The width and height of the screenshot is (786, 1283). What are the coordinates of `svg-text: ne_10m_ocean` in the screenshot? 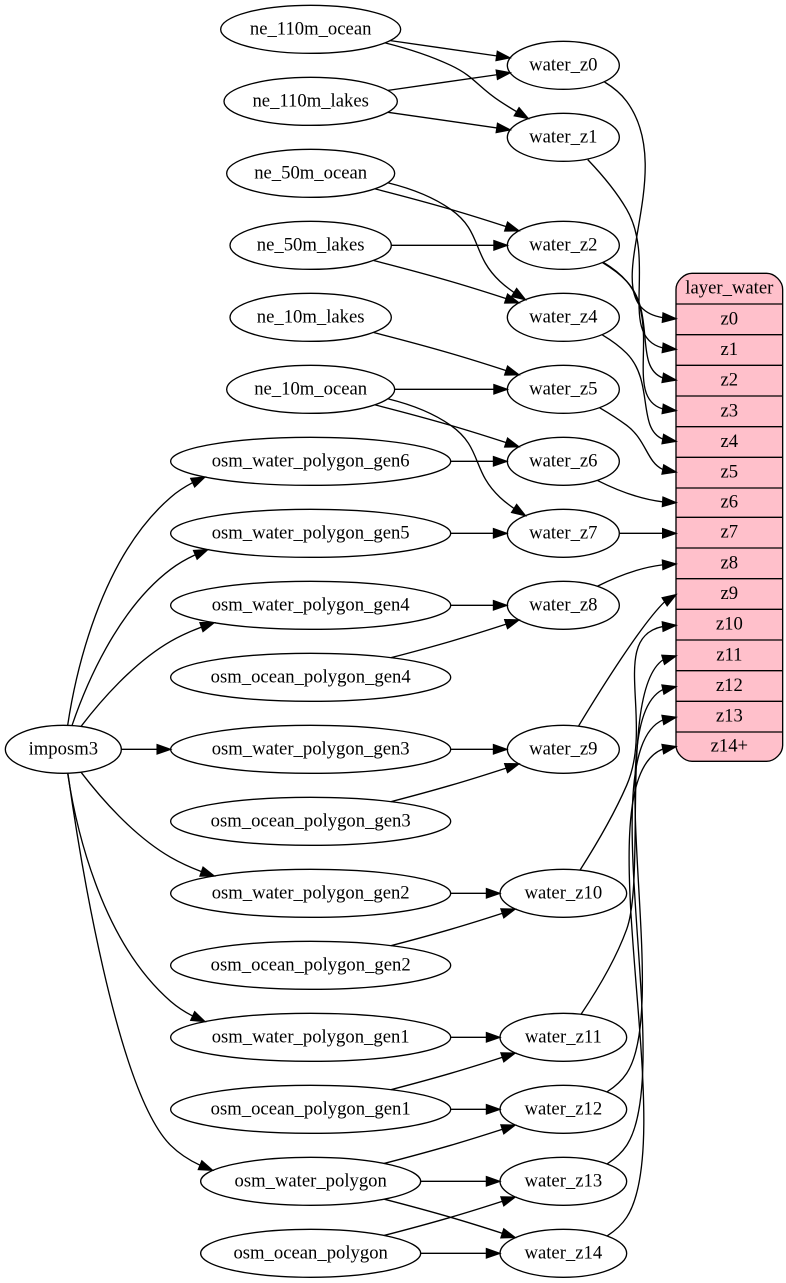 It's located at (311, 388).